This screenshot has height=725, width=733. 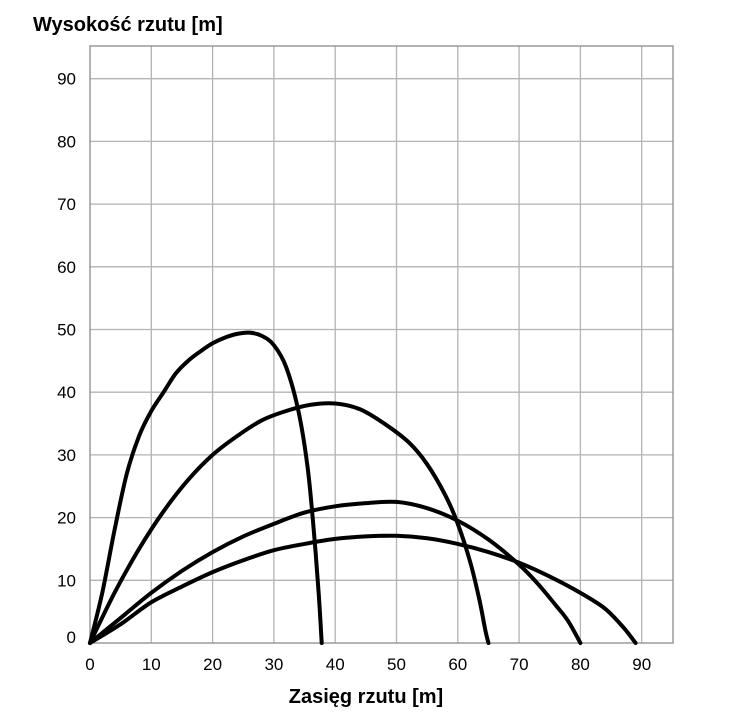 I want to click on x-tick-label: 40, so click(x=335, y=664).